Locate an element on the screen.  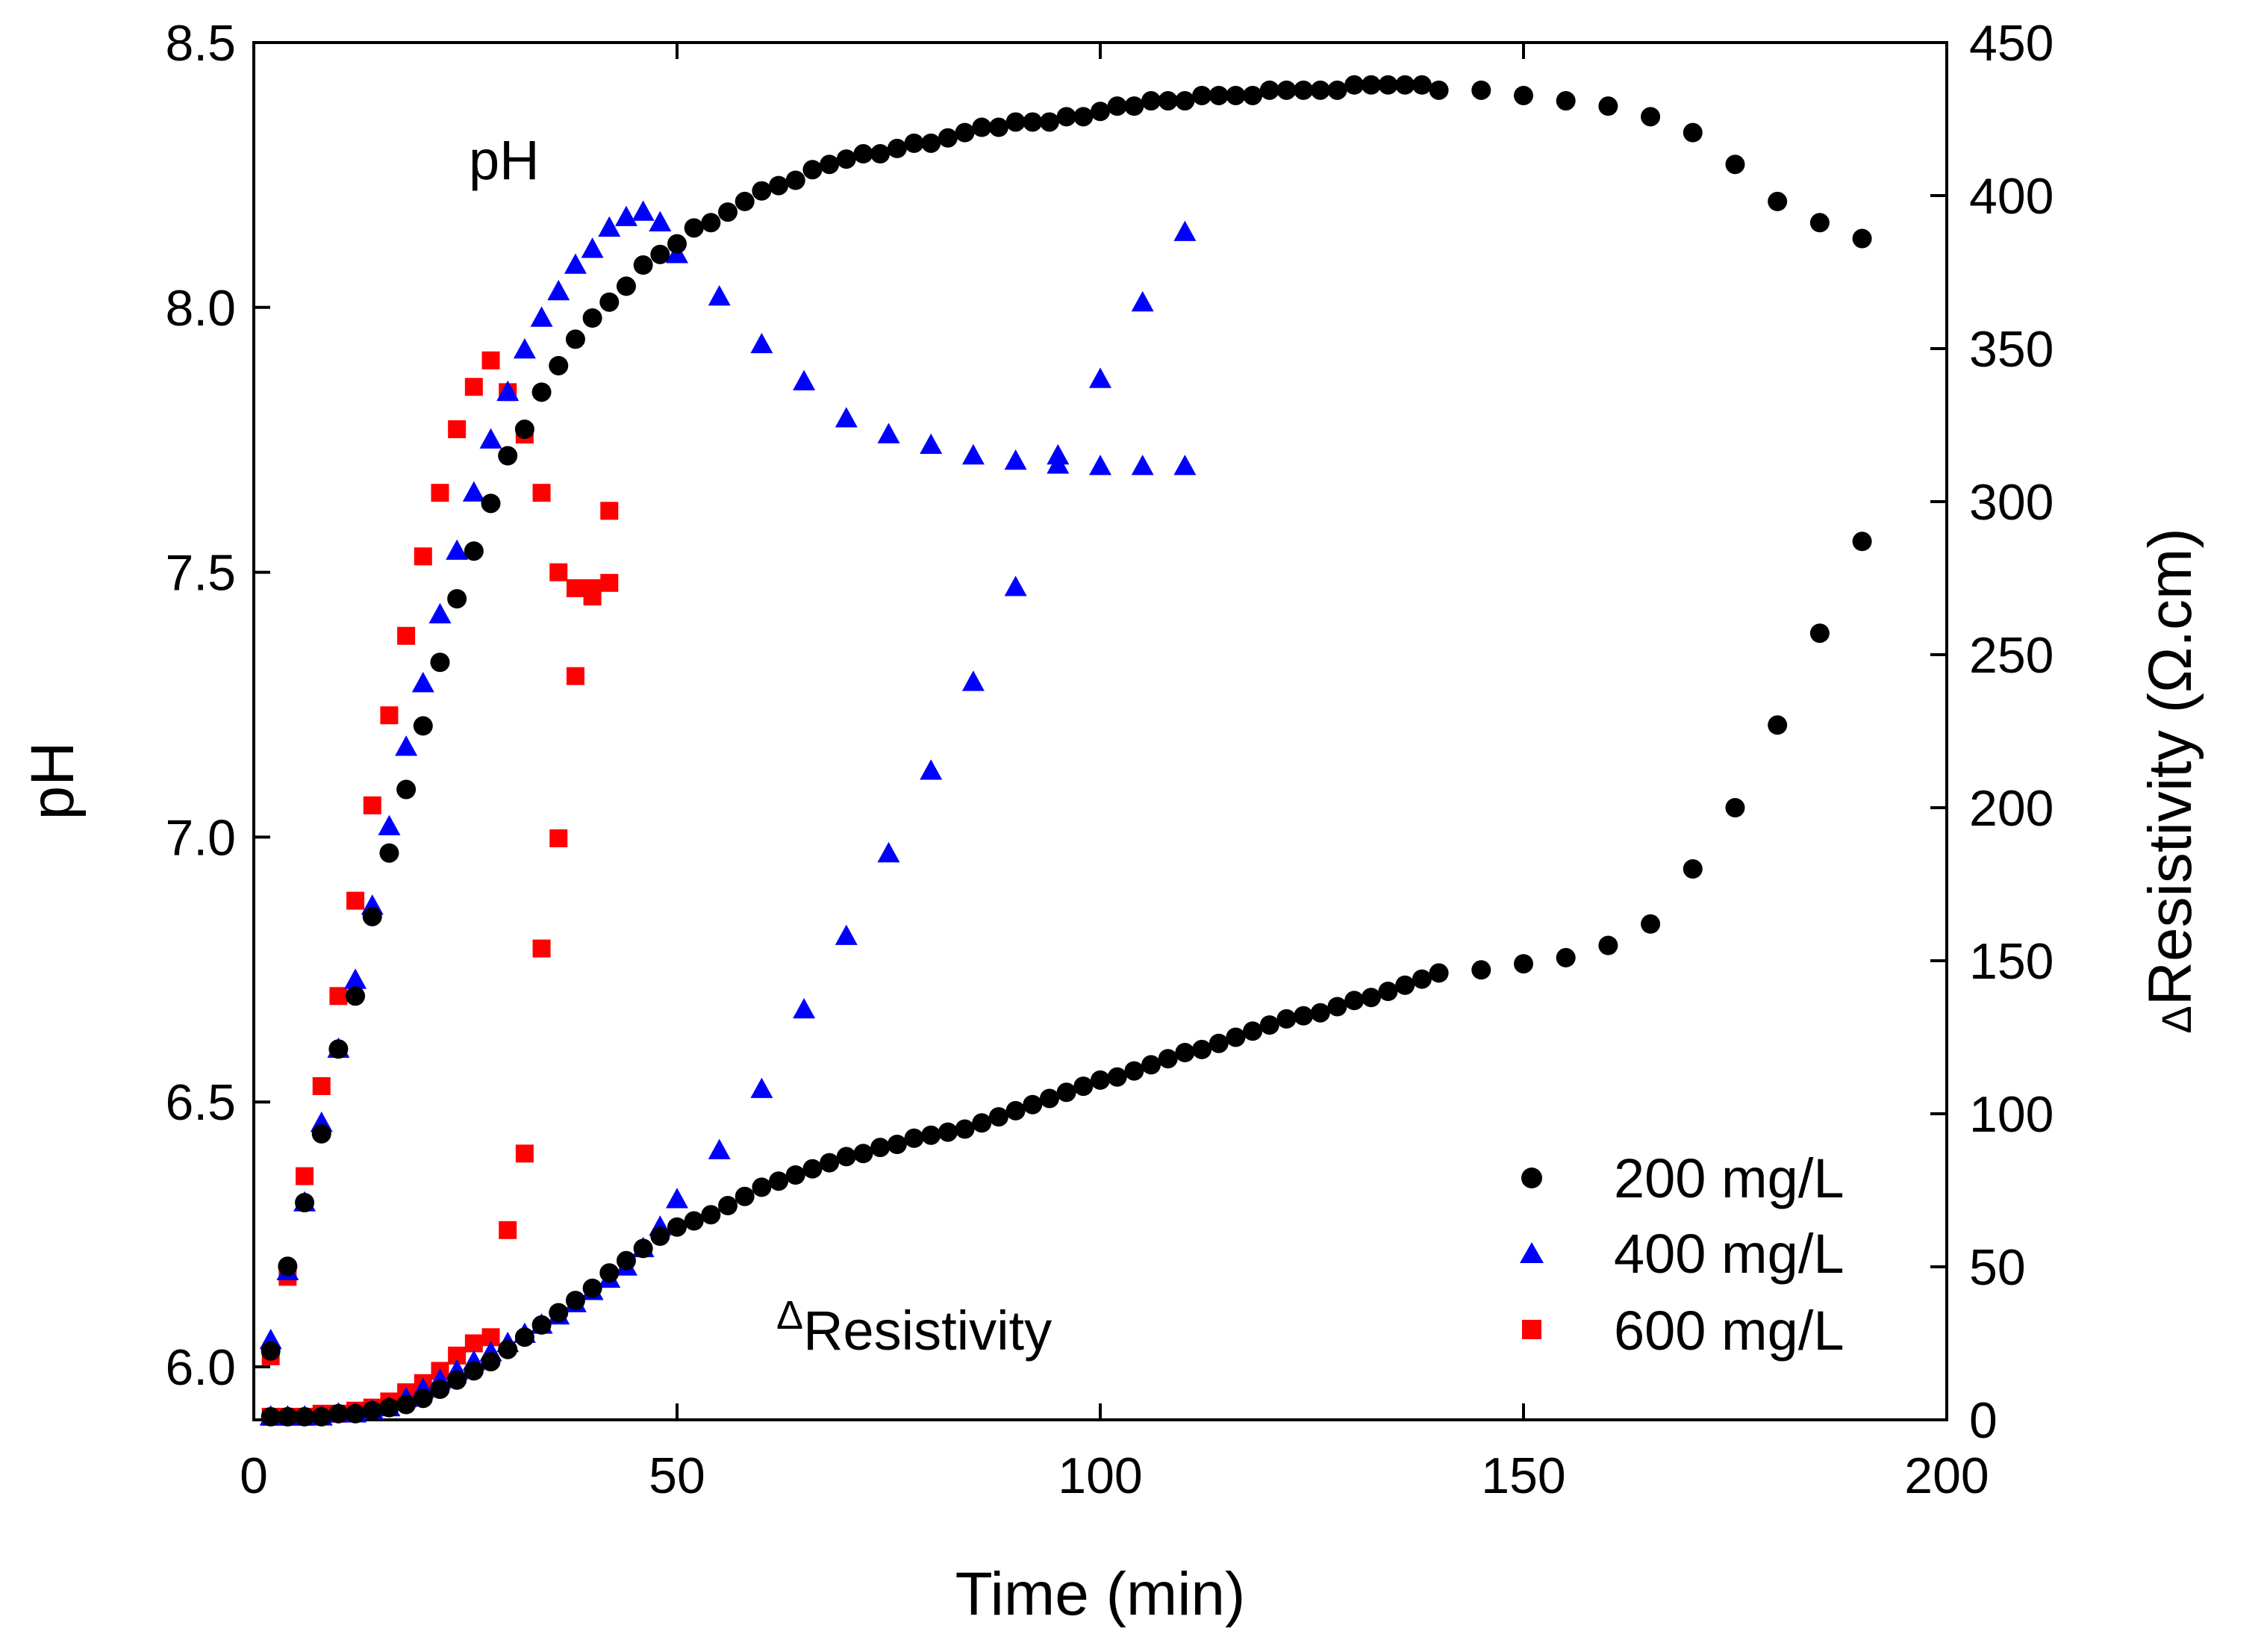
resistivity-annotation-delta: Δ is located at coordinates (789, 1315).